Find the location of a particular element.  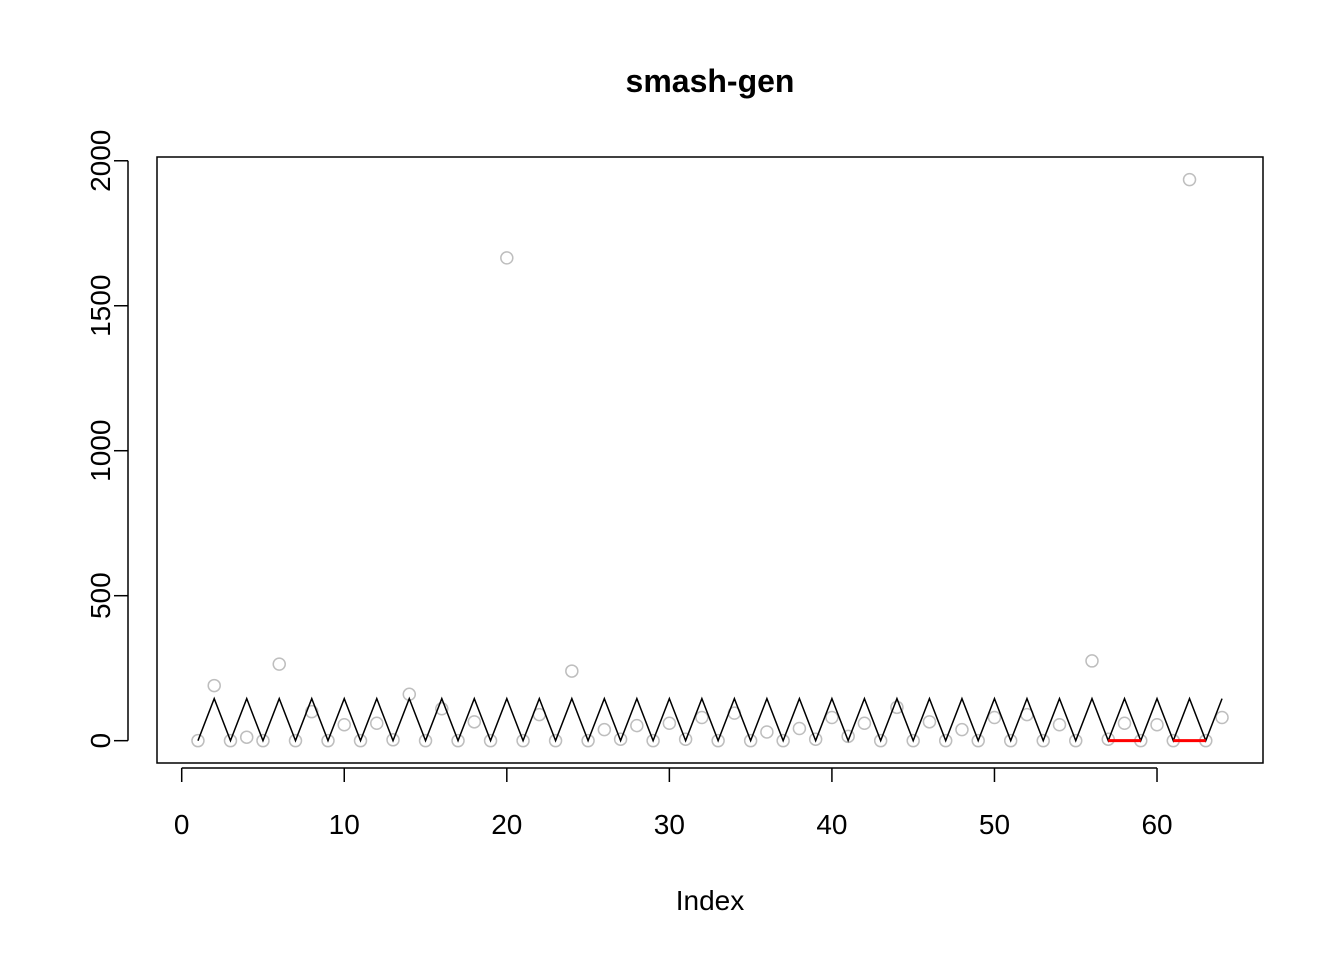

data-line is located at coordinates (710, 719).